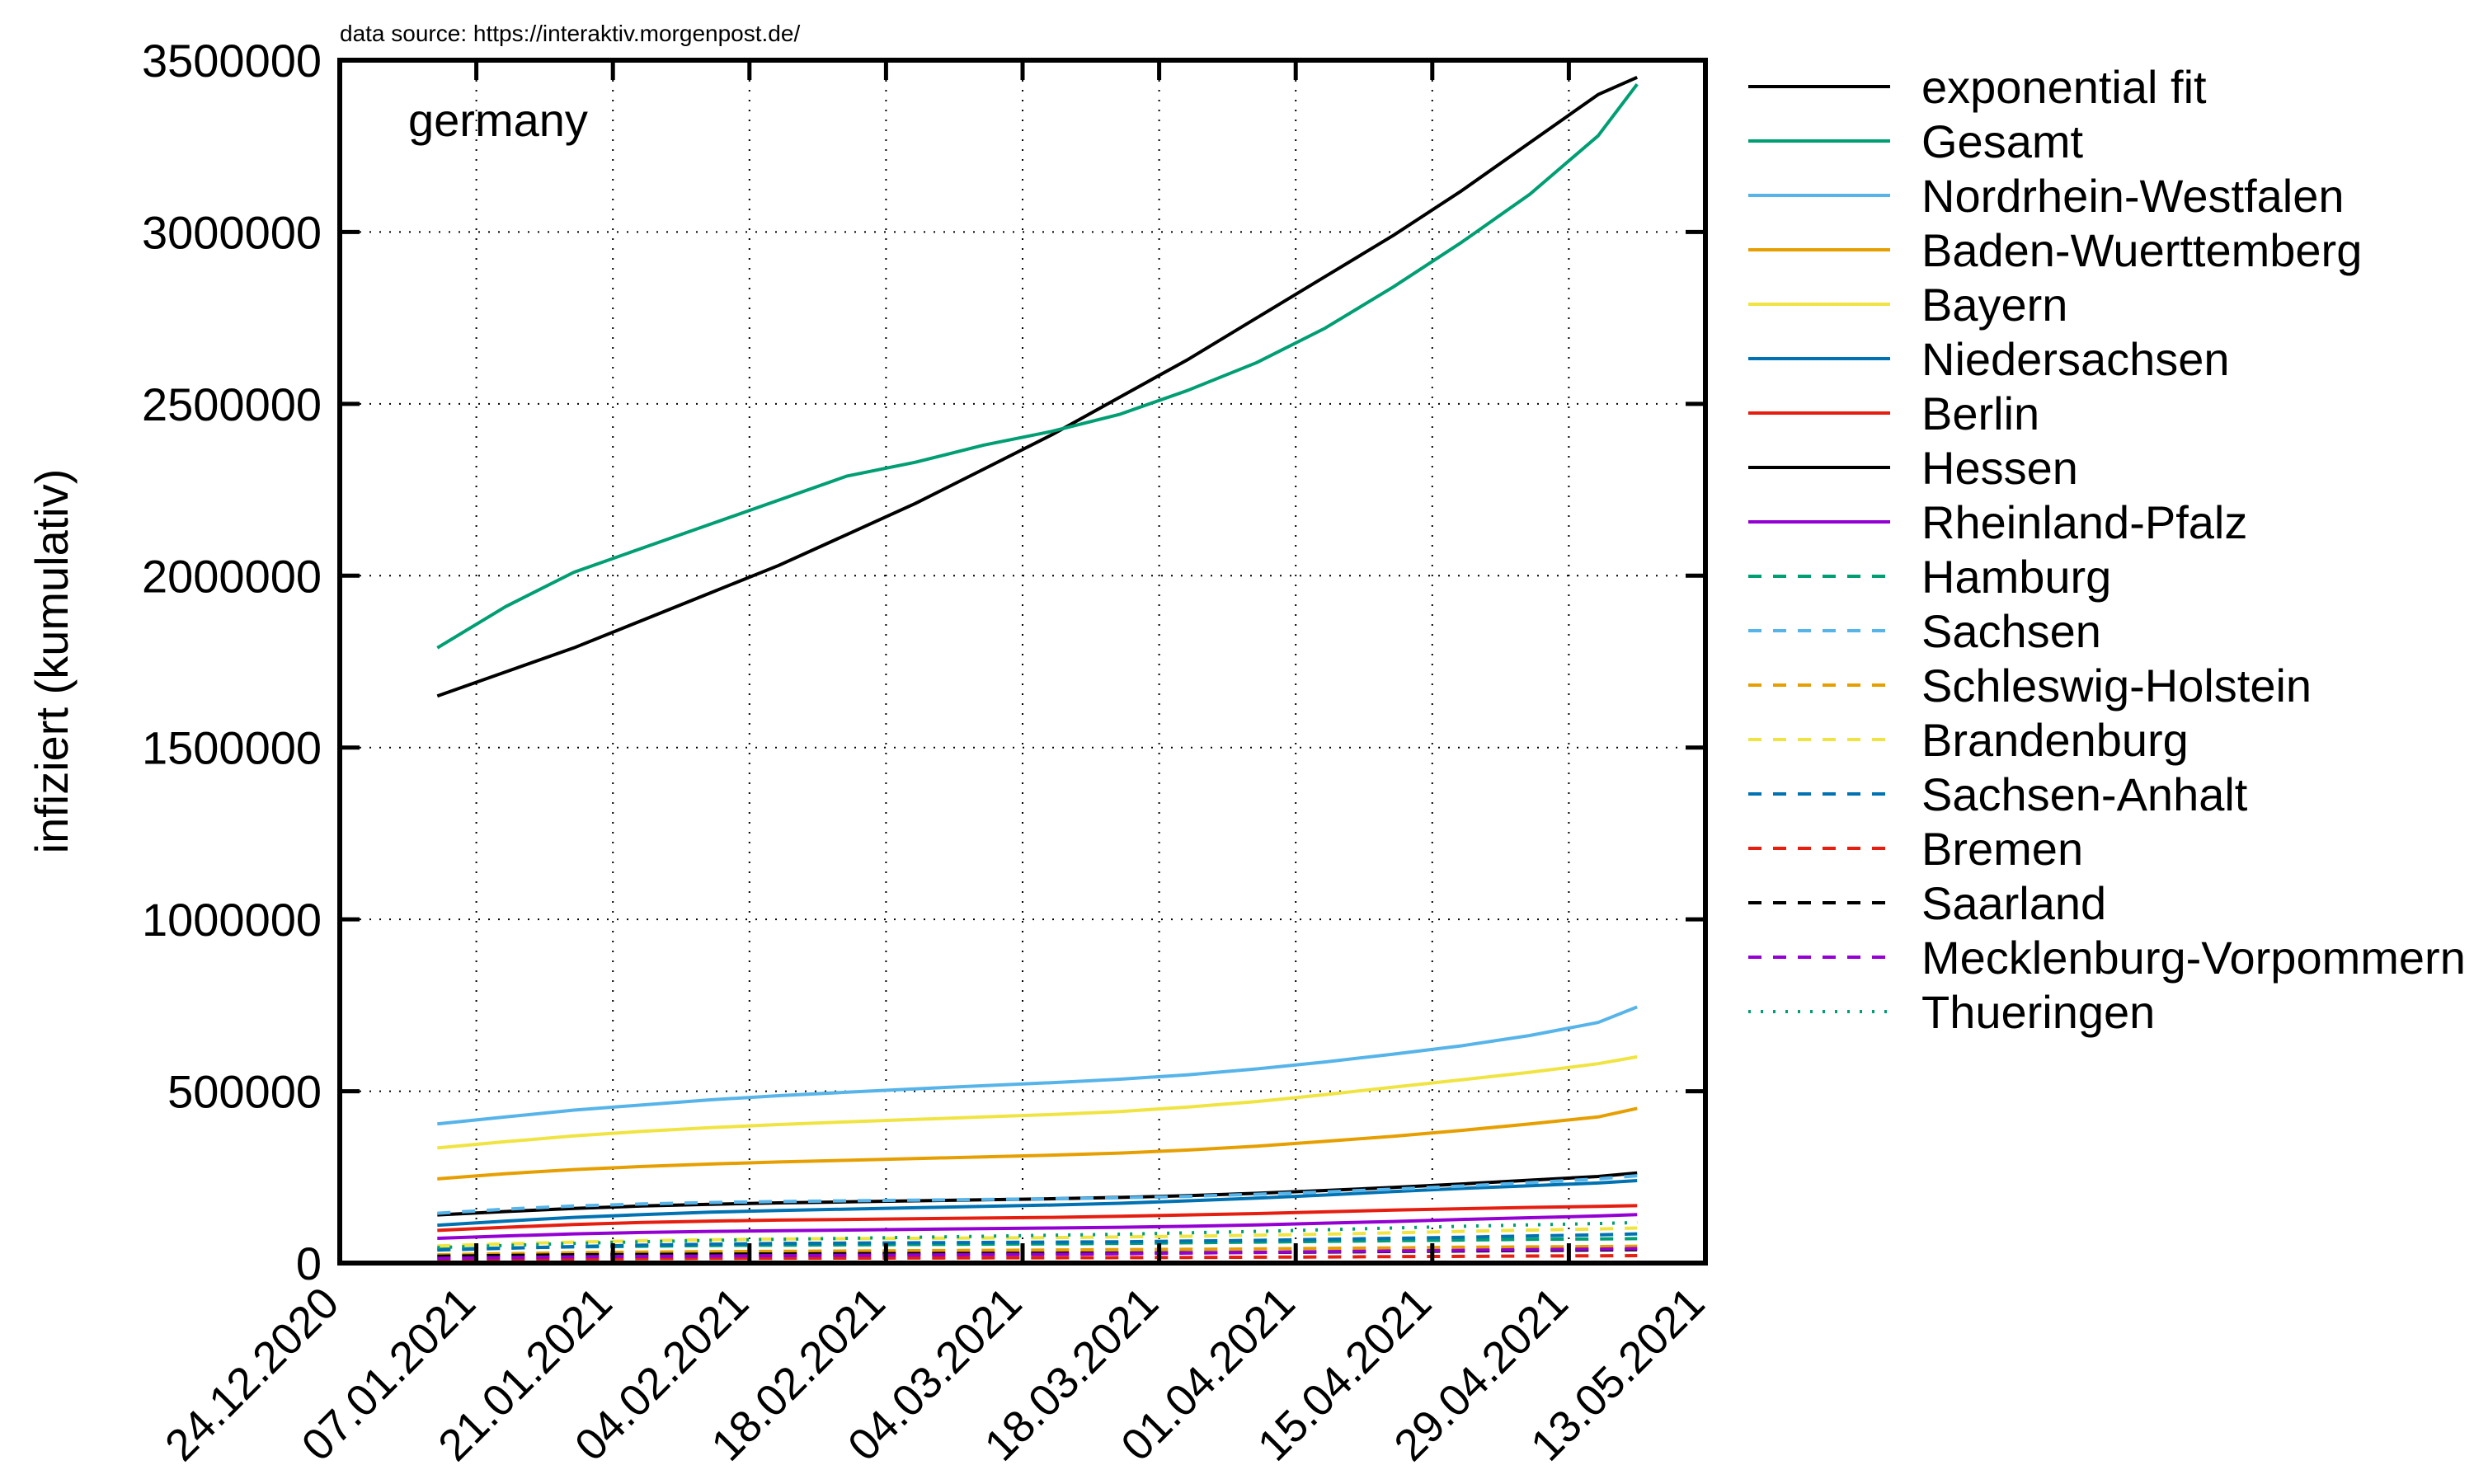  I want to click on y-tick-label: 3000000, so click(232, 232).